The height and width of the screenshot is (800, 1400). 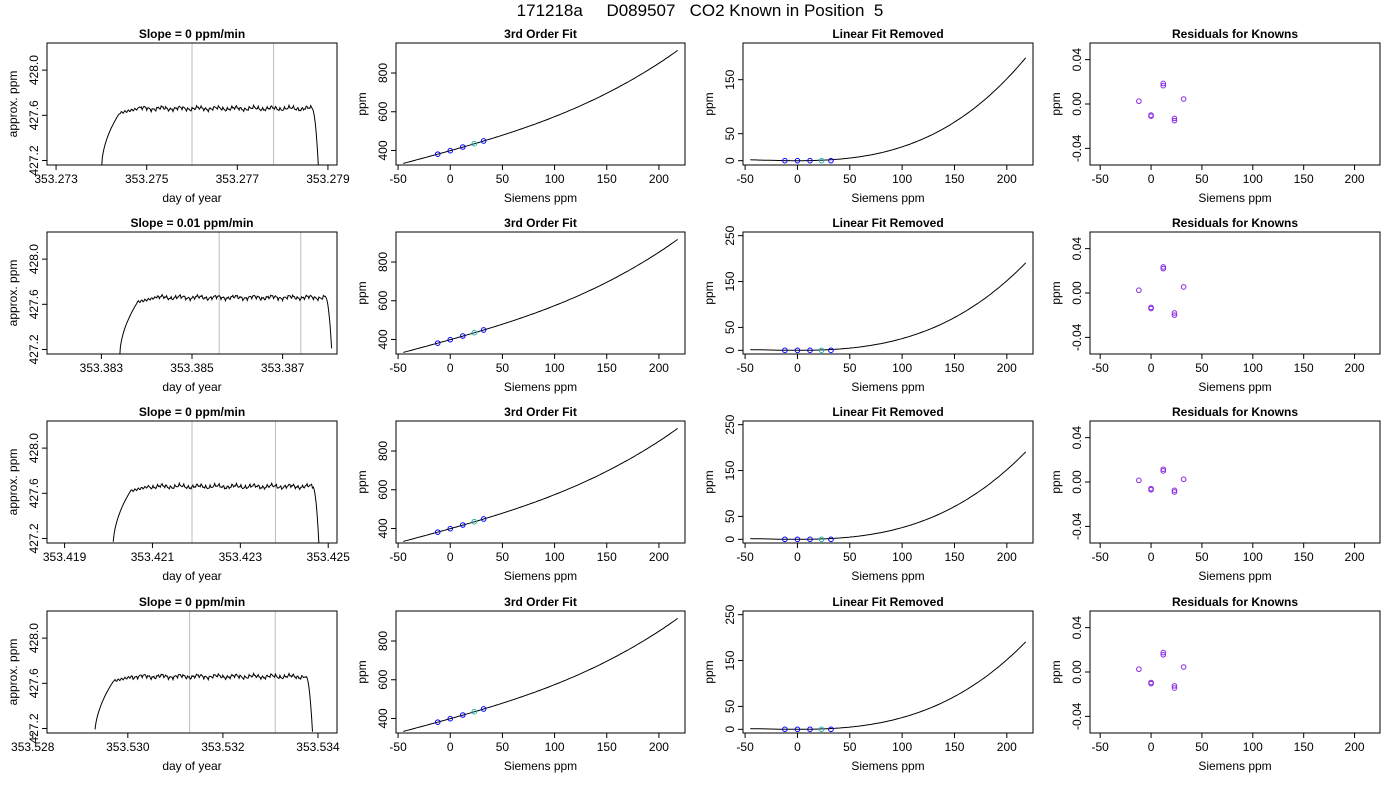 I want to click on data-trace, so click(x=210, y=134).